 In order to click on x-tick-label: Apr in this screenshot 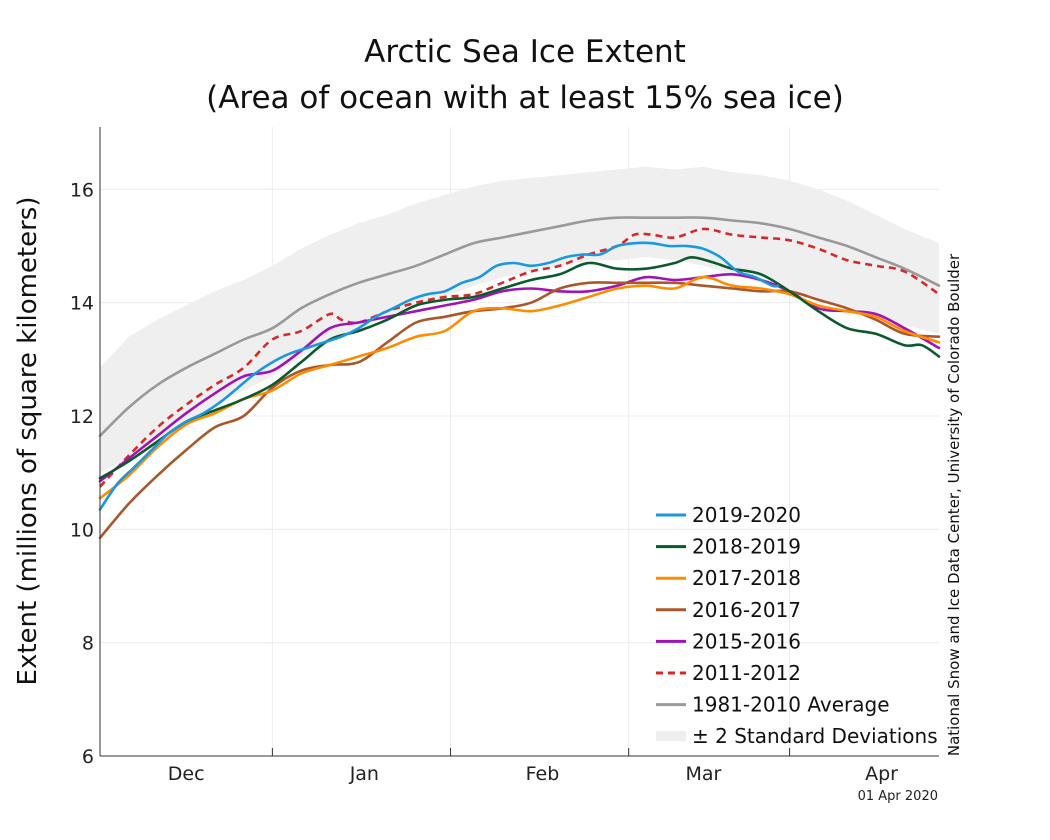, I will do `click(881, 774)`.